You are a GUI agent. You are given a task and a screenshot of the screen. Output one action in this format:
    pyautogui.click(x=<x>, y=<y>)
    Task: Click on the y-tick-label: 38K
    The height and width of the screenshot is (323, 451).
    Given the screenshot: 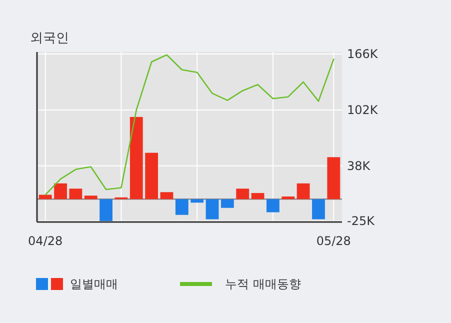 What is the action you would take?
    pyautogui.click(x=359, y=166)
    